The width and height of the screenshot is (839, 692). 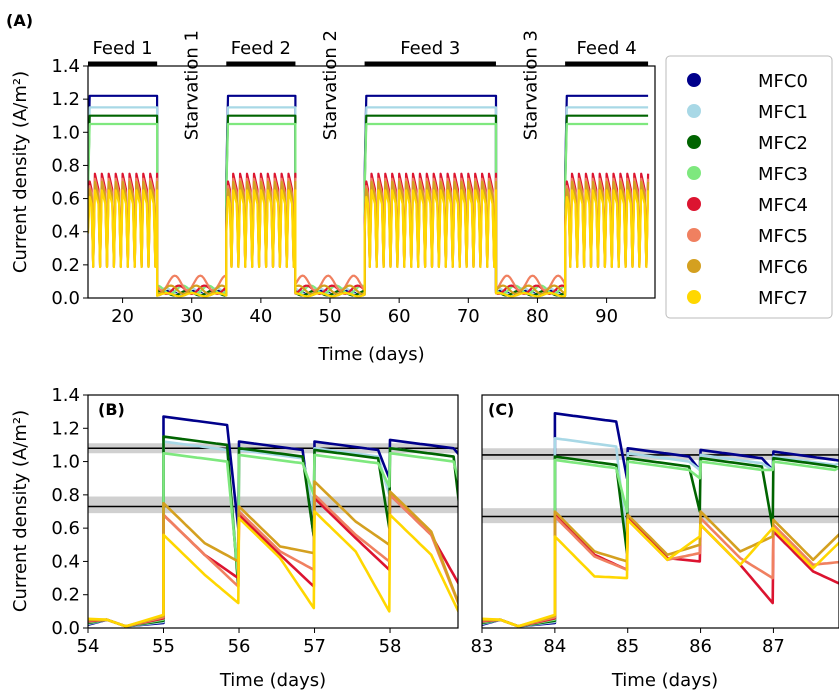 I want to click on legend-marker-mfc7, so click(x=694, y=297).